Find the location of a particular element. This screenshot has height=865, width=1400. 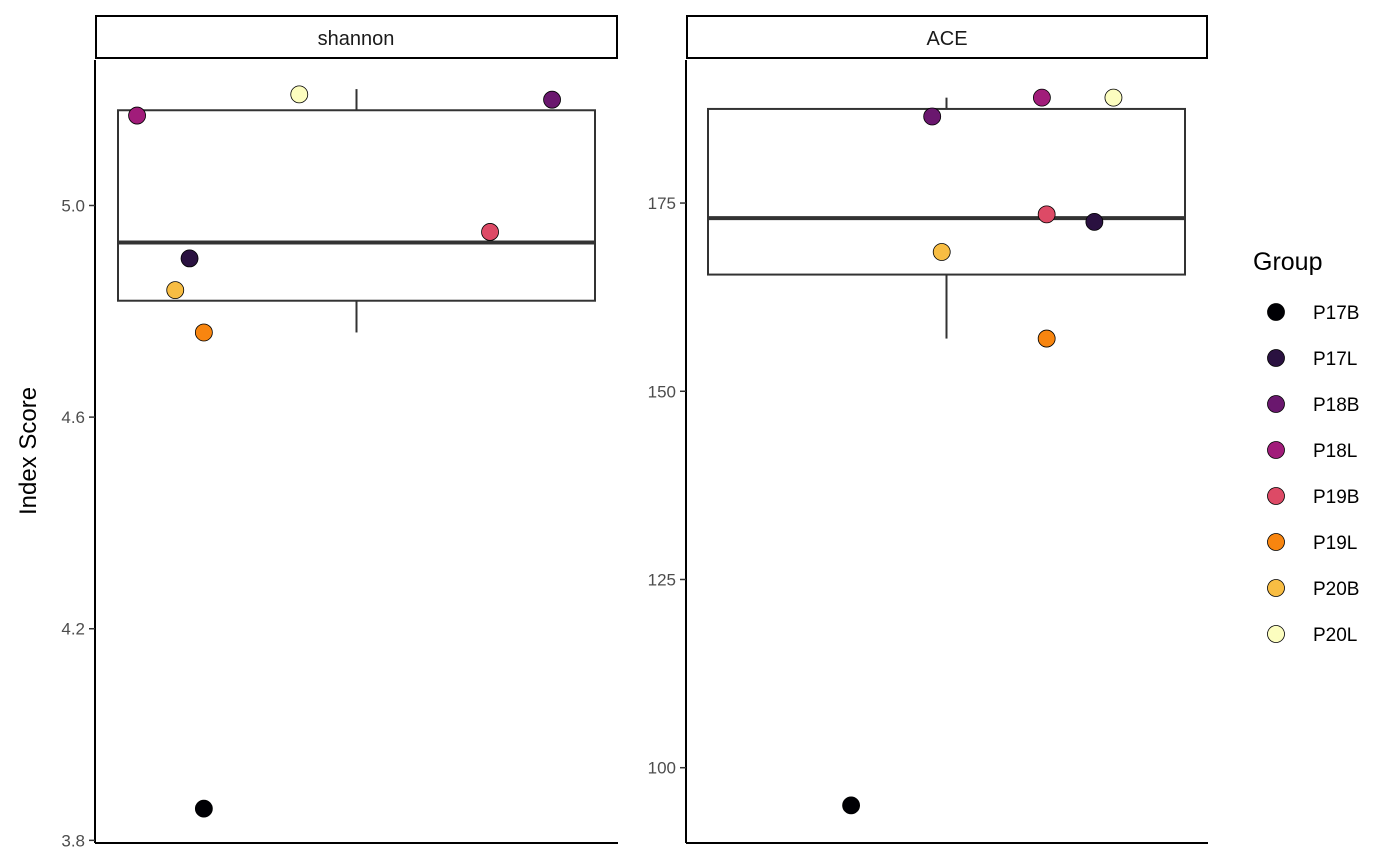

legend-key-p19b is located at coordinates (1276, 496).